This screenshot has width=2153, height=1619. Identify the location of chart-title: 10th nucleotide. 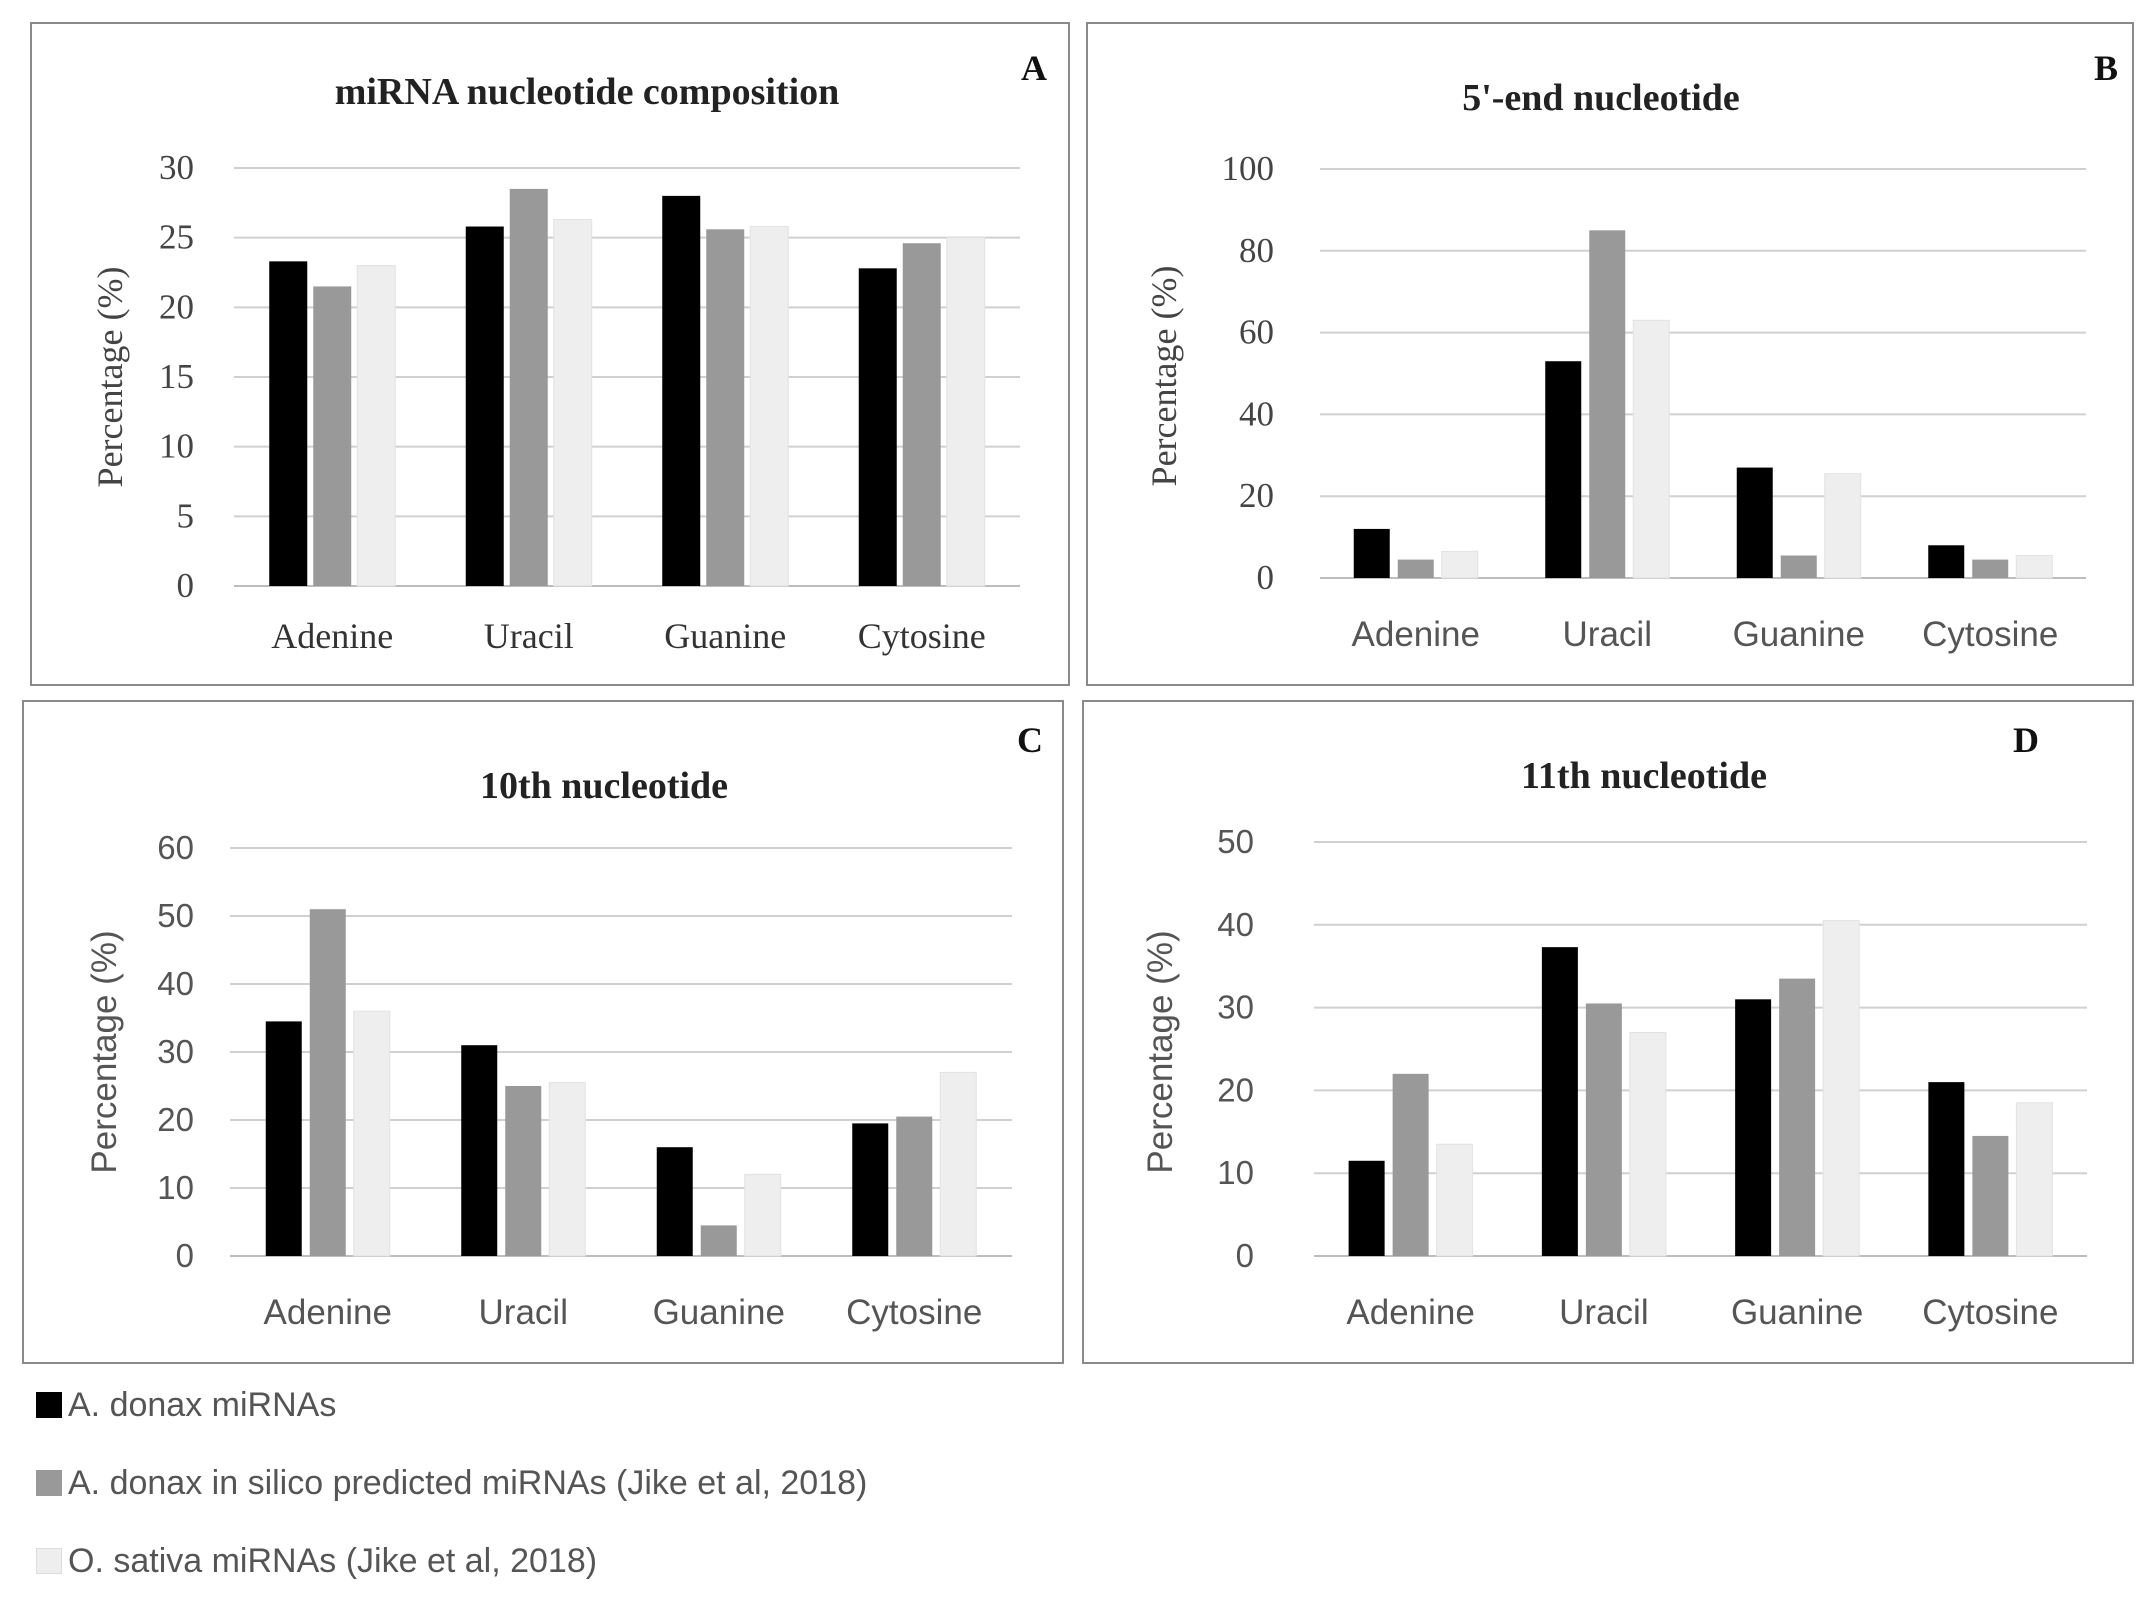
(604, 786).